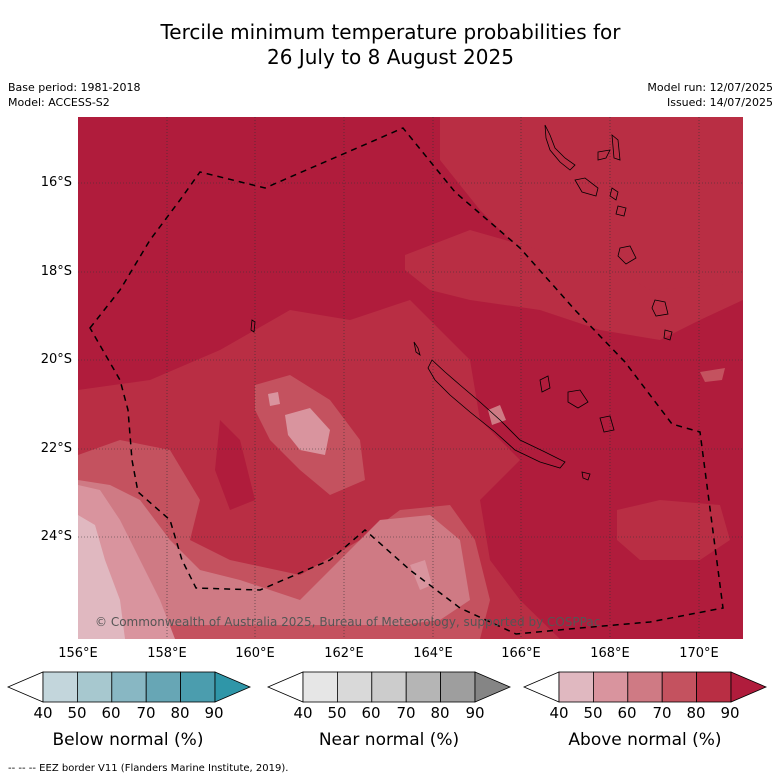 The height and width of the screenshot is (781, 781). Describe the element at coordinates (389, 740) in the screenshot. I see `cb-near-title: Near normal (%)` at that location.